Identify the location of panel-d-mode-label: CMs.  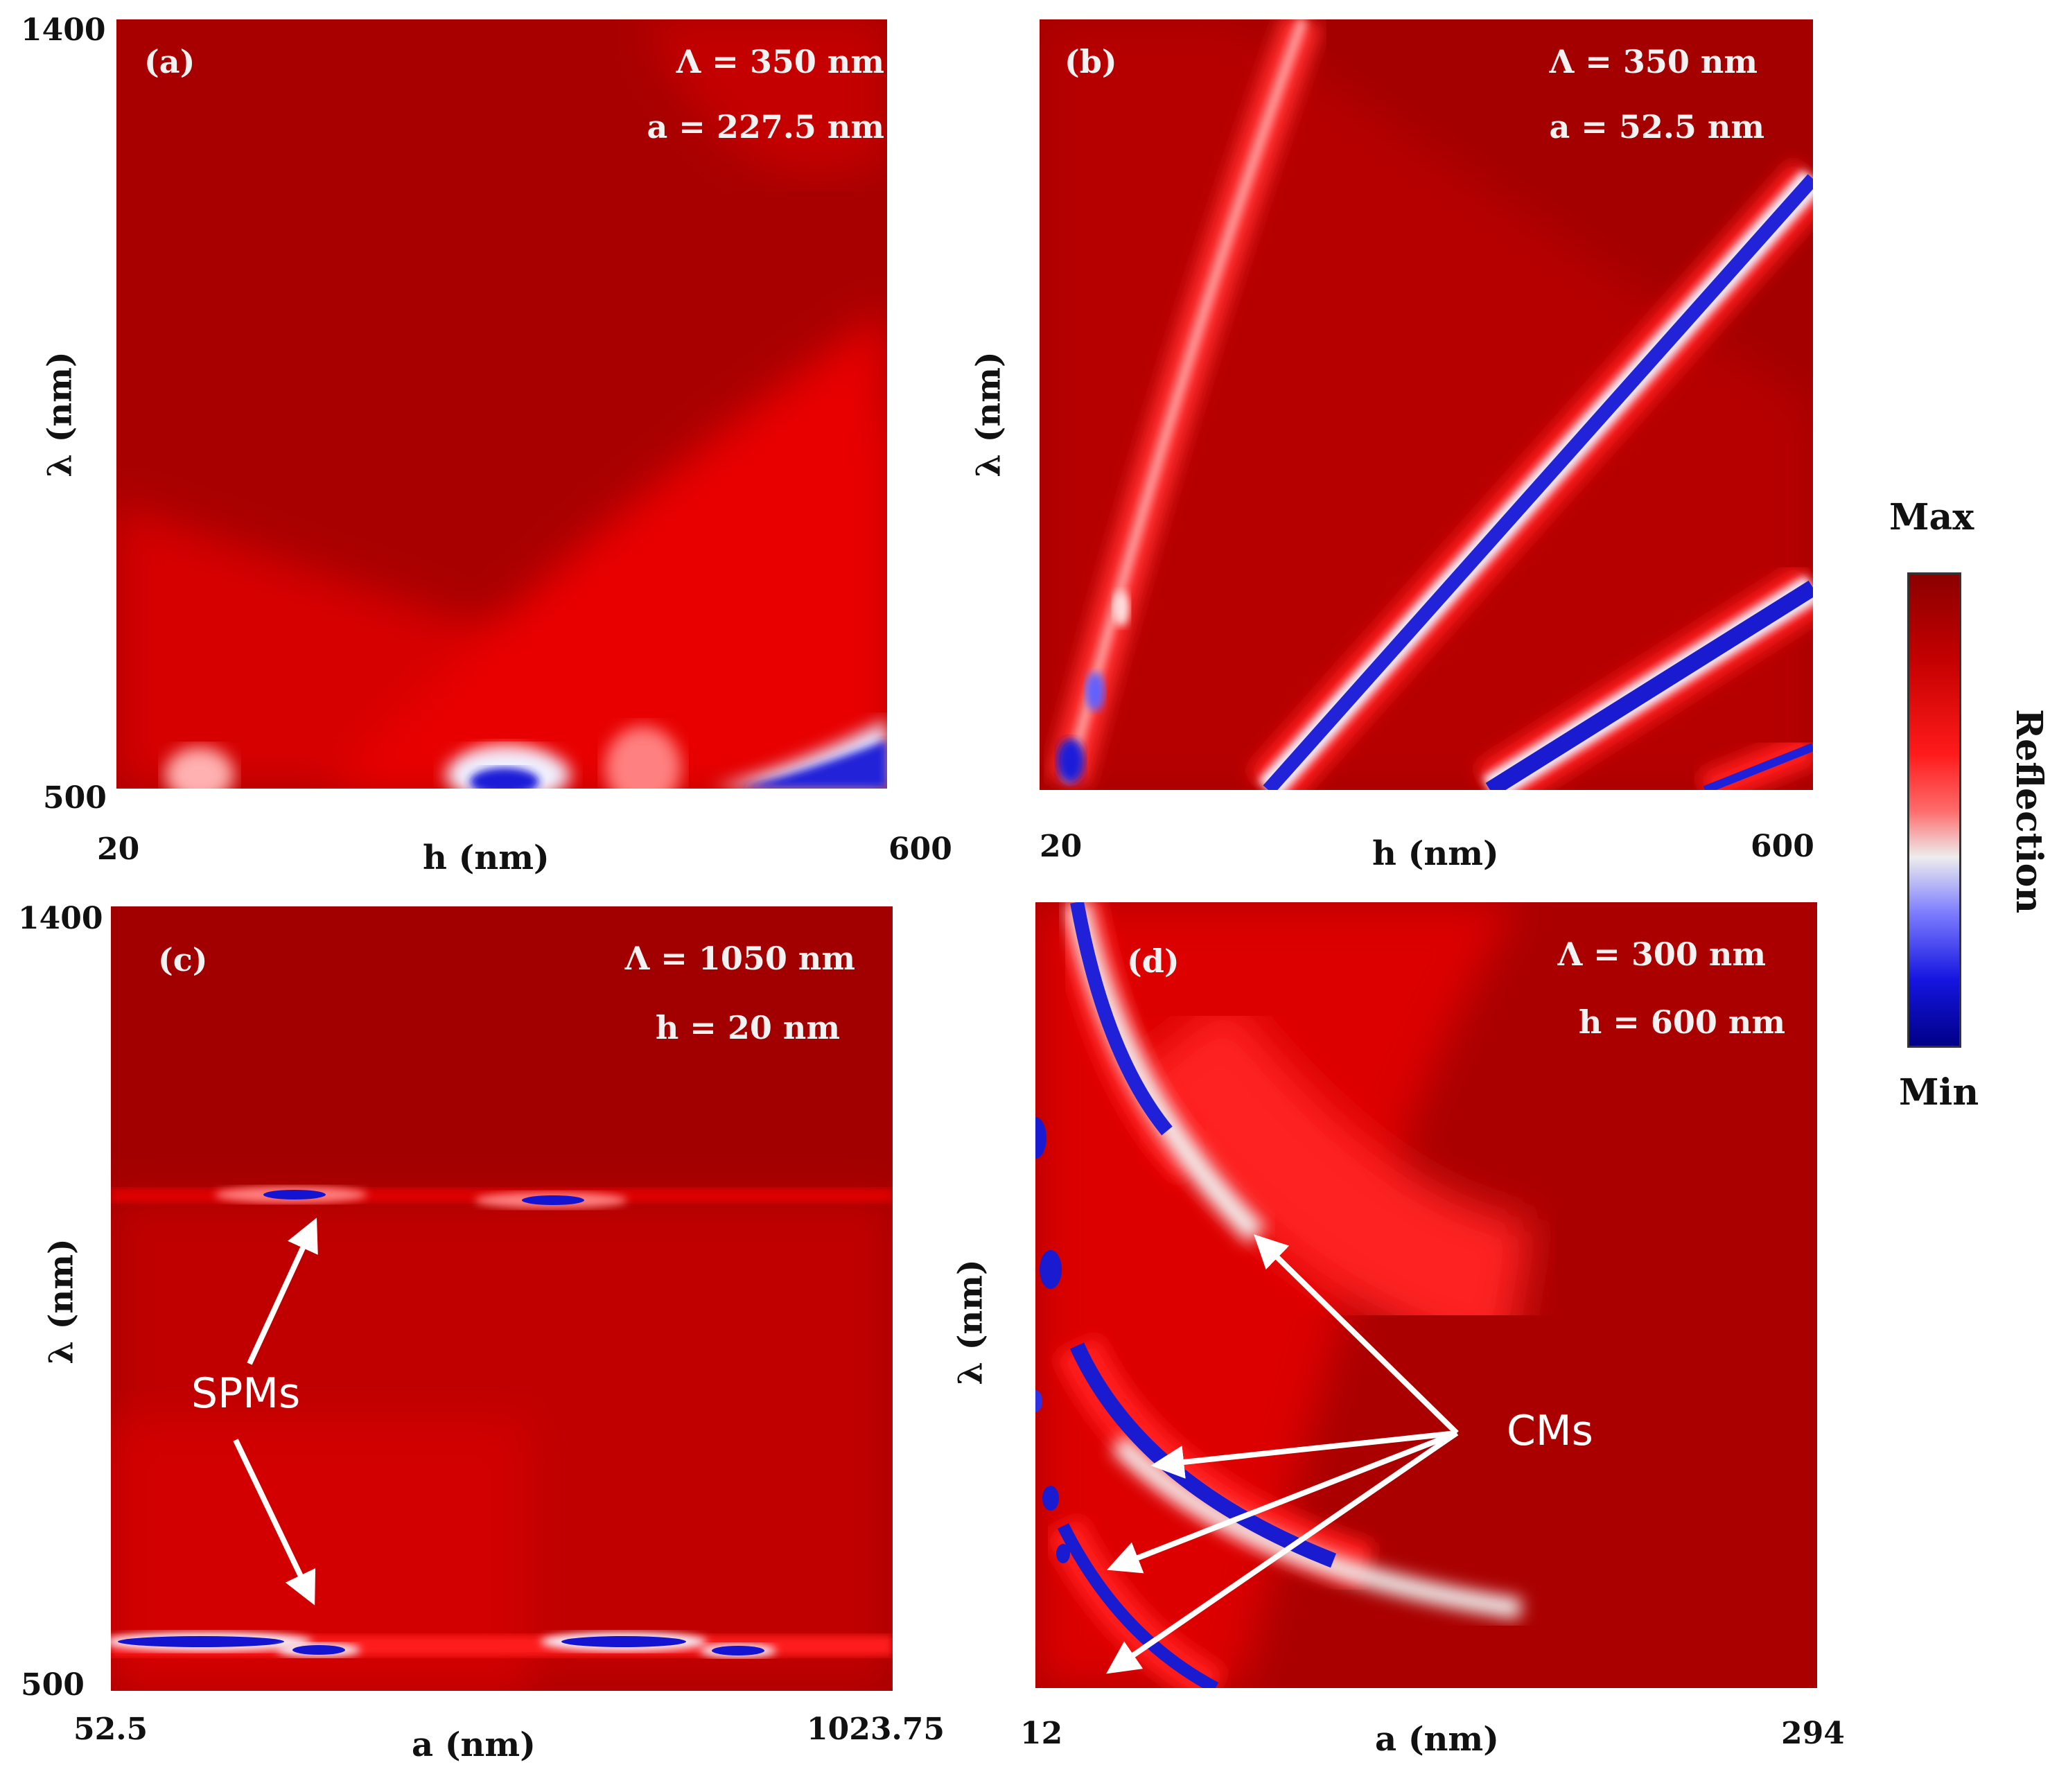
(1550, 1431).